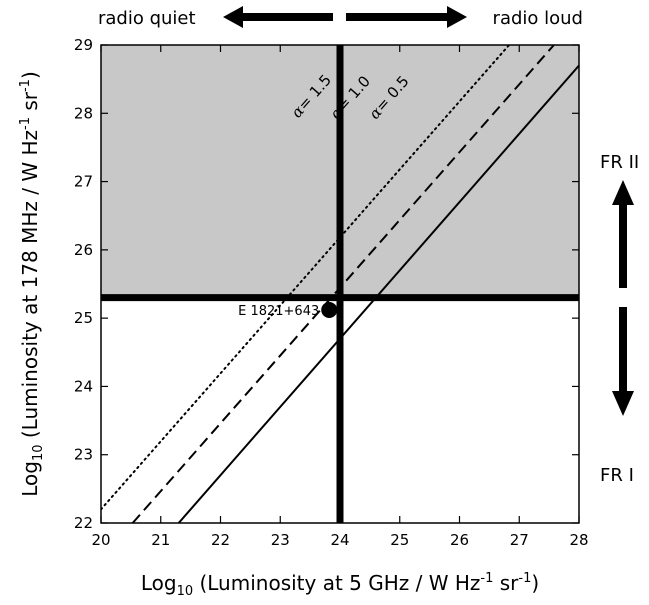 This screenshot has height=605, width=649. What do you see at coordinates (339, 540) in the screenshot?
I see `x-tick-label: 24` at bounding box center [339, 540].